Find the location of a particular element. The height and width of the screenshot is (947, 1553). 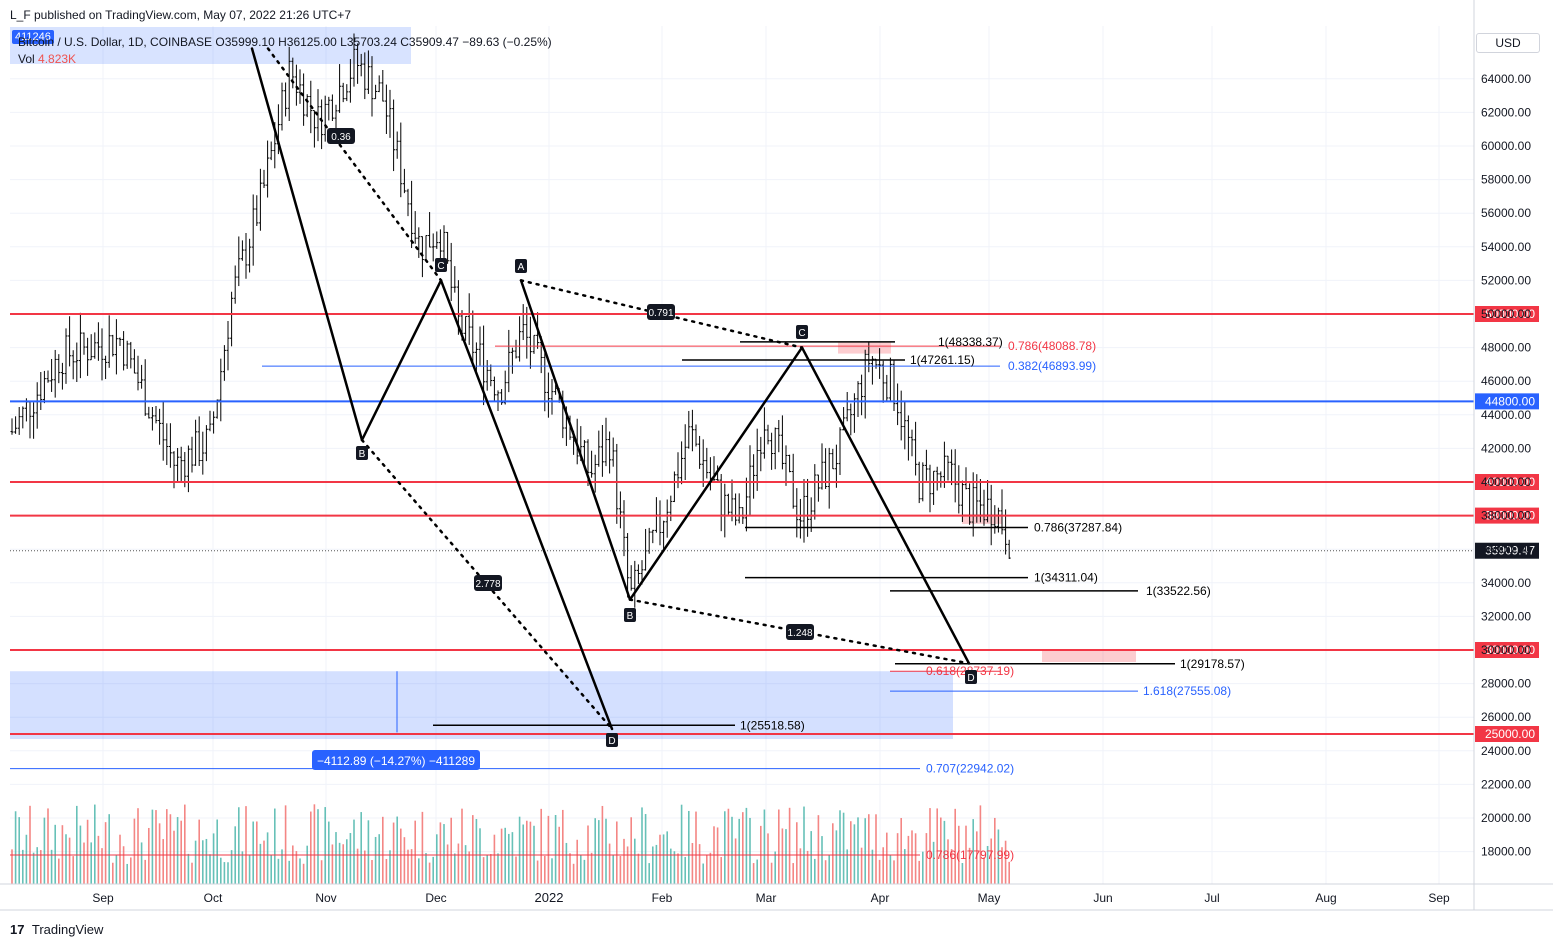

currency-button: USD is located at coordinates (1508, 43).